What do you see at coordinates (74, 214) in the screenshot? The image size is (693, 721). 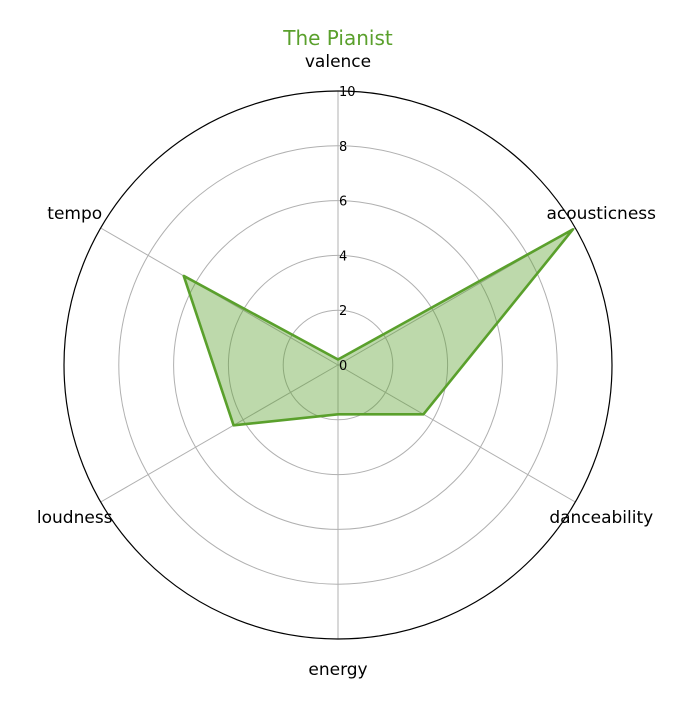 I see `axis-label-tempo: tempo` at bounding box center [74, 214].